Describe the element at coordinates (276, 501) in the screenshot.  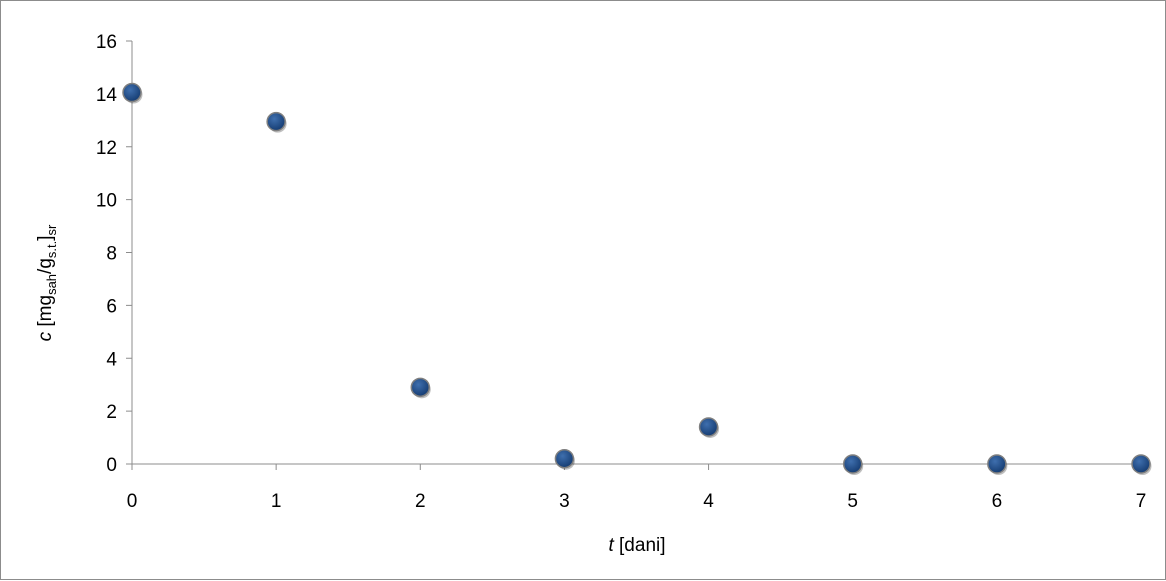
I see `x-tick-label: 1` at that location.